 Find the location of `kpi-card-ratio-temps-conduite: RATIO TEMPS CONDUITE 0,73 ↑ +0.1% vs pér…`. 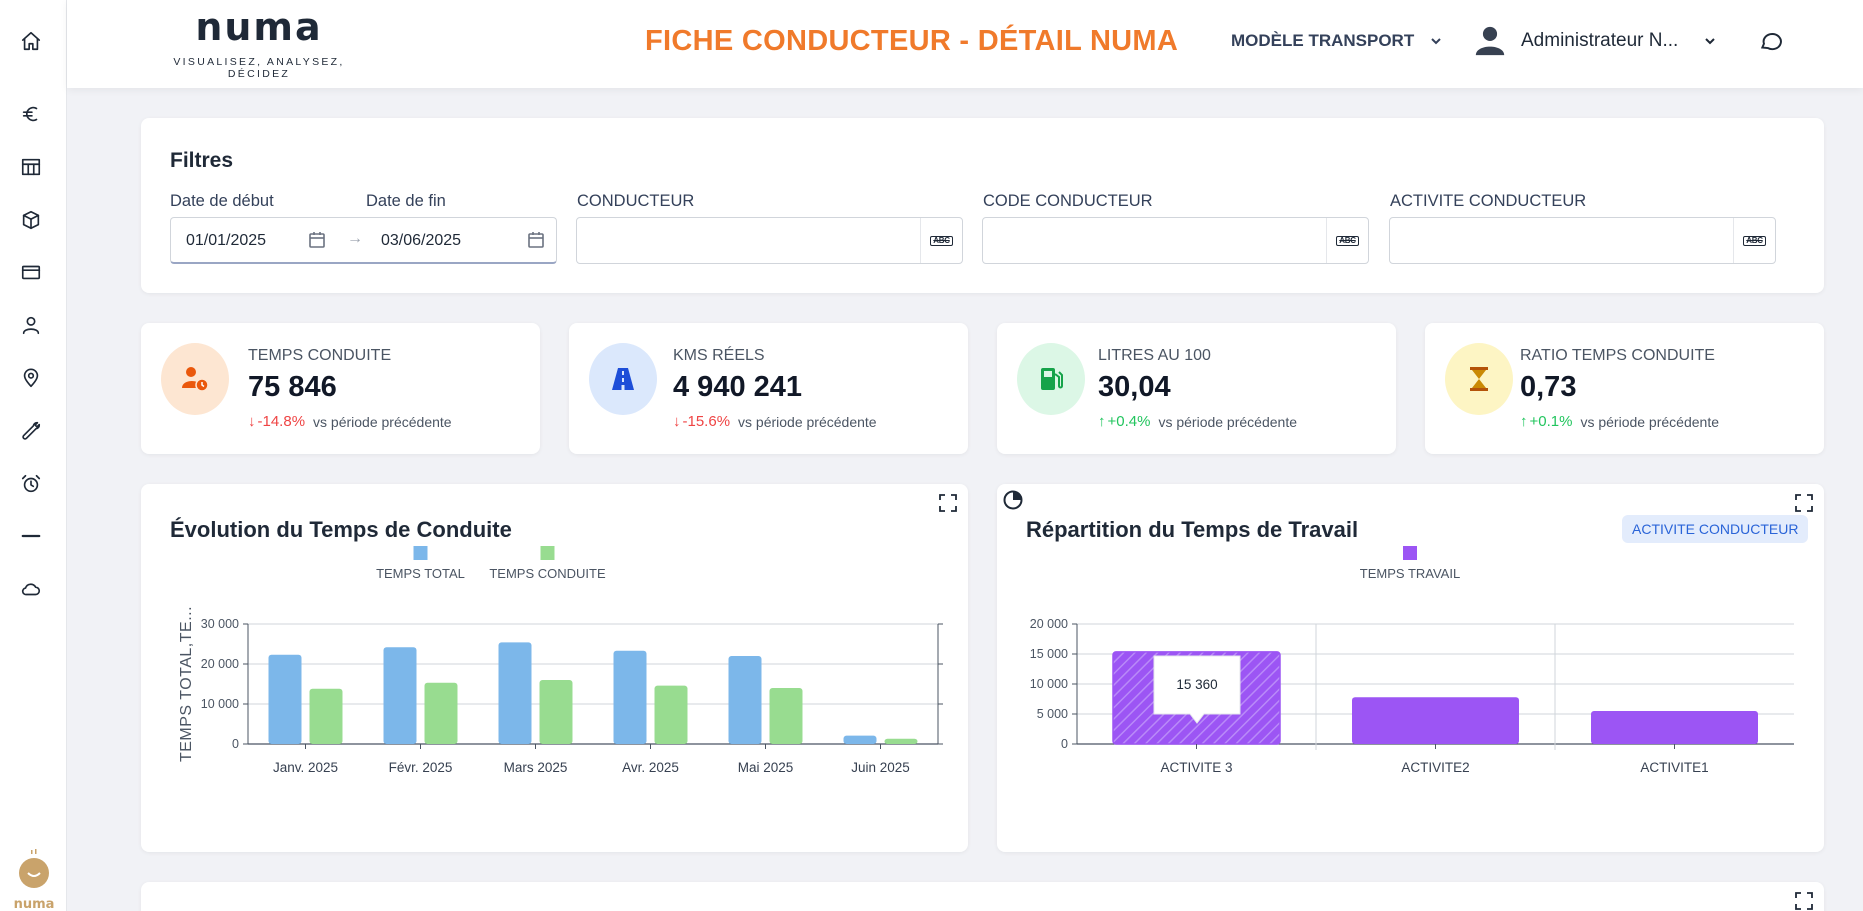

kpi-card-ratio-temps-conduite: RATIO TEMPS CONDUITE 0,73 ↑ +0.1% vs pér… is located at coordinates (1624, 388).